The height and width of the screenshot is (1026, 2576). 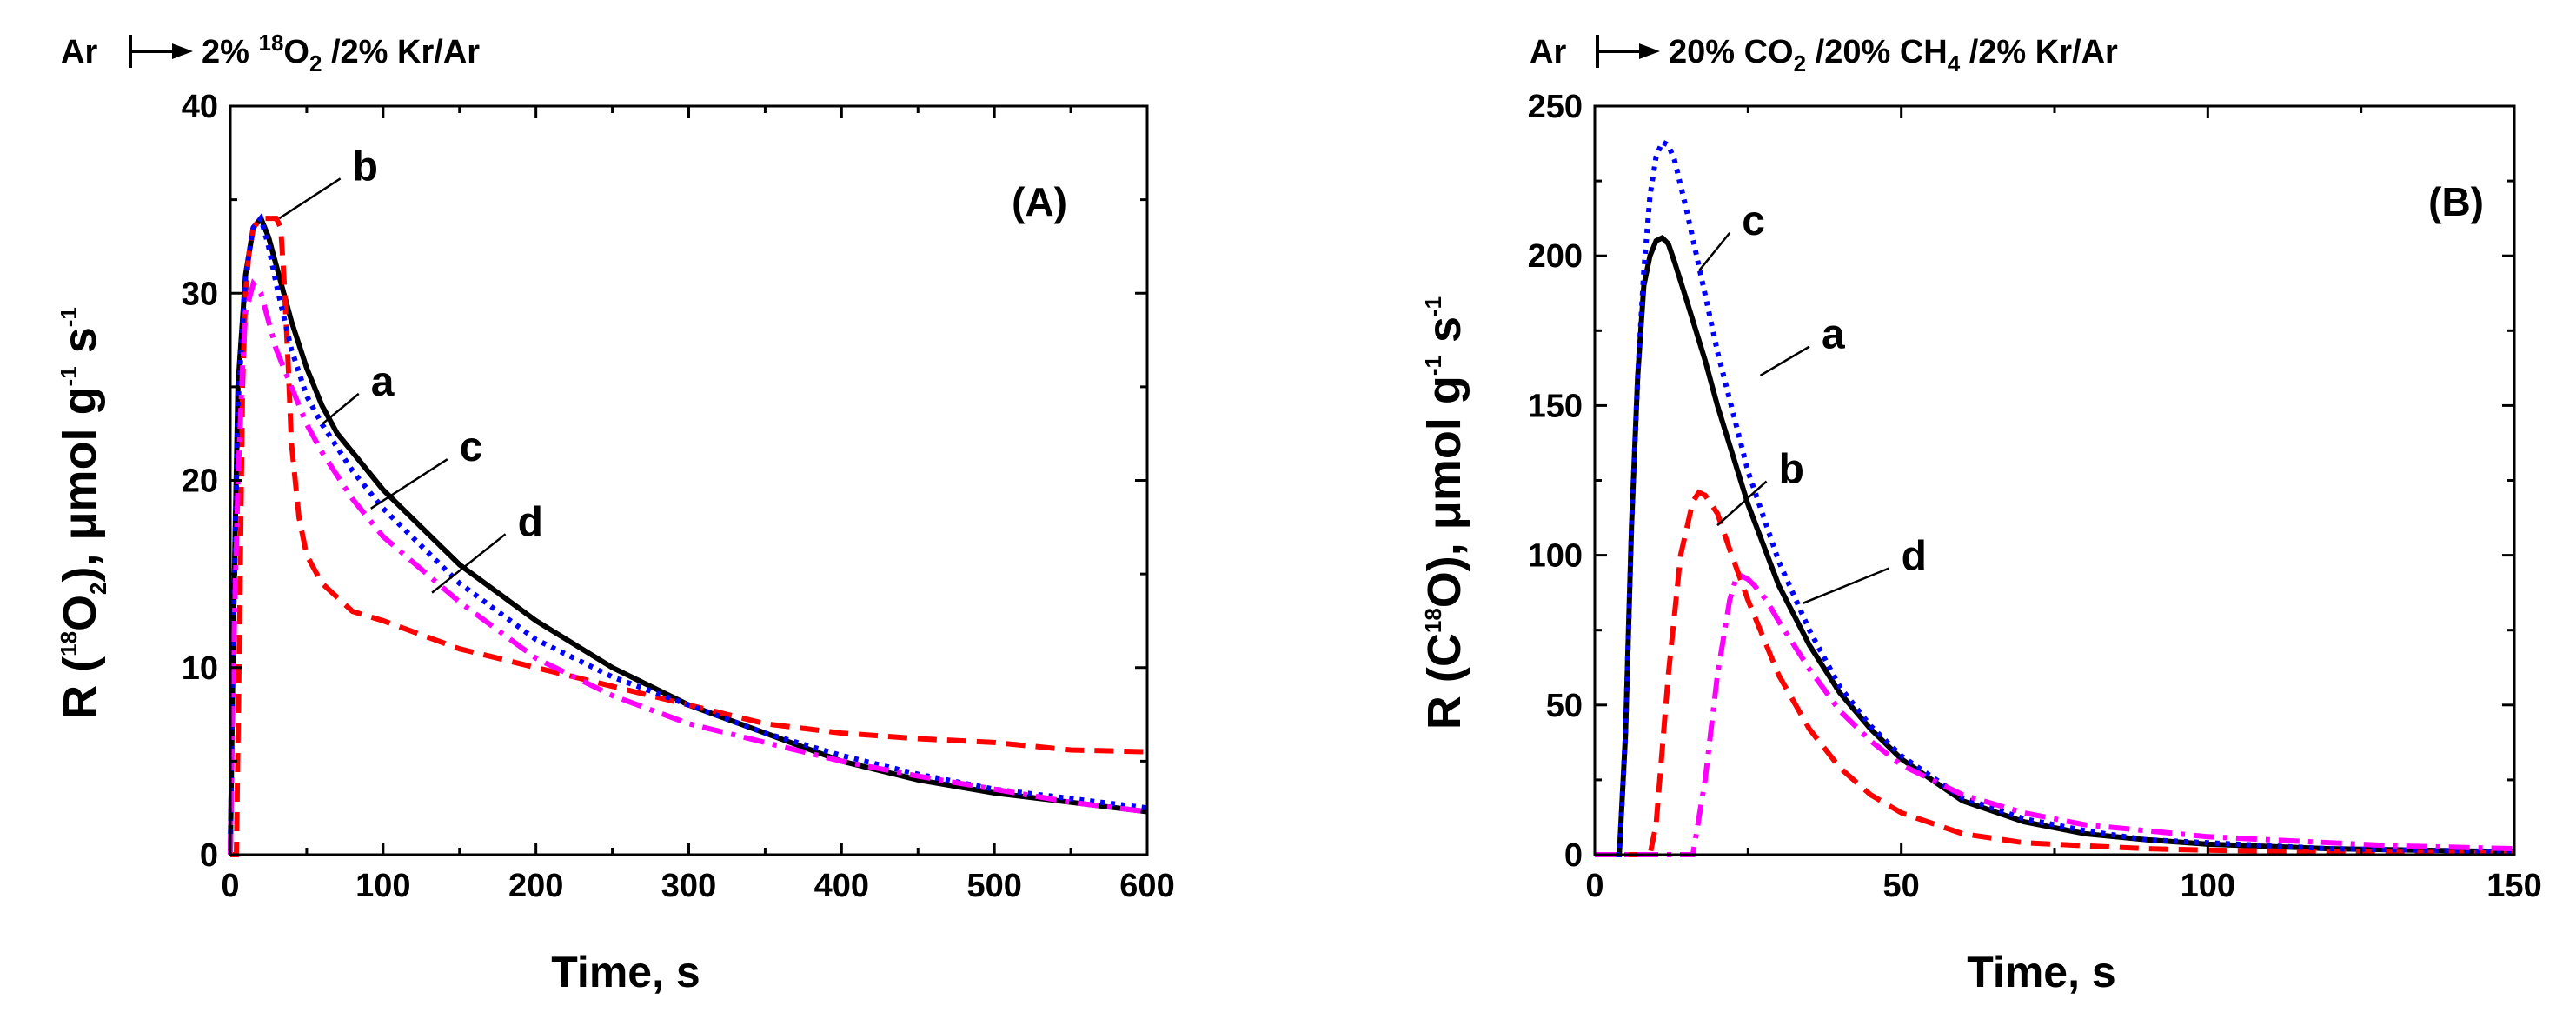 I want to click on y-tick-label: 200, so click(x=1555, y=256).